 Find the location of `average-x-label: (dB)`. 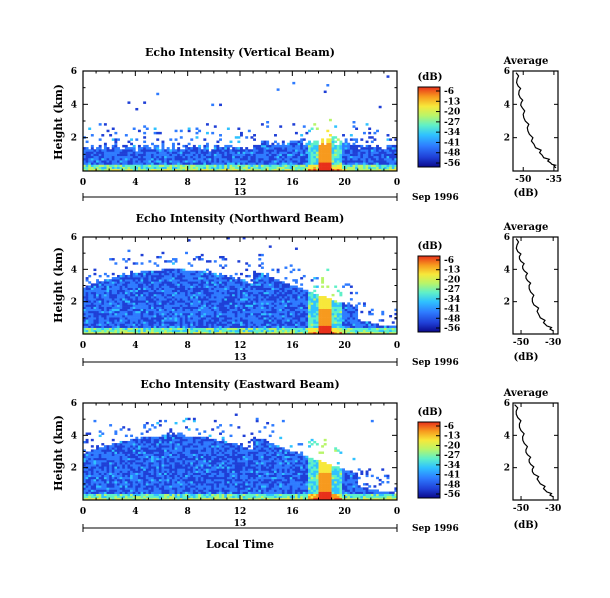

average-x-label: (dB) is located at coordinates (526, 193).